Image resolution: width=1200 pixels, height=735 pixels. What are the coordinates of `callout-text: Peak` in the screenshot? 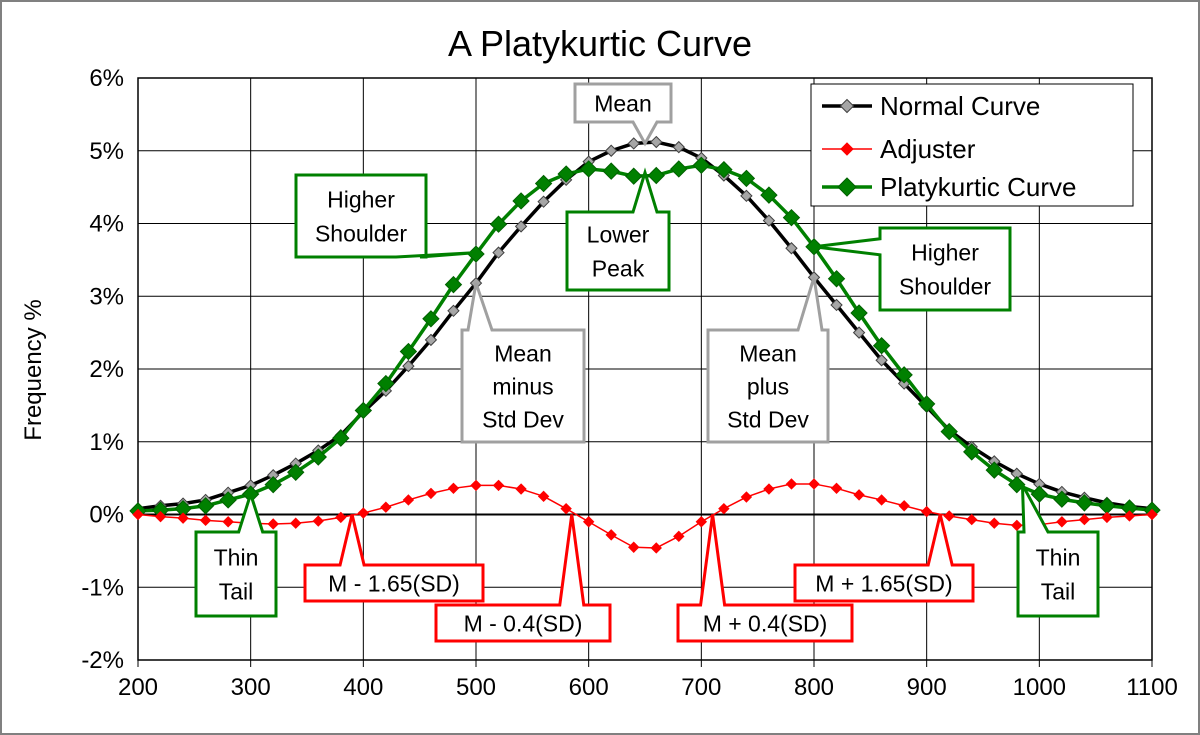 It's located at (618, 268).